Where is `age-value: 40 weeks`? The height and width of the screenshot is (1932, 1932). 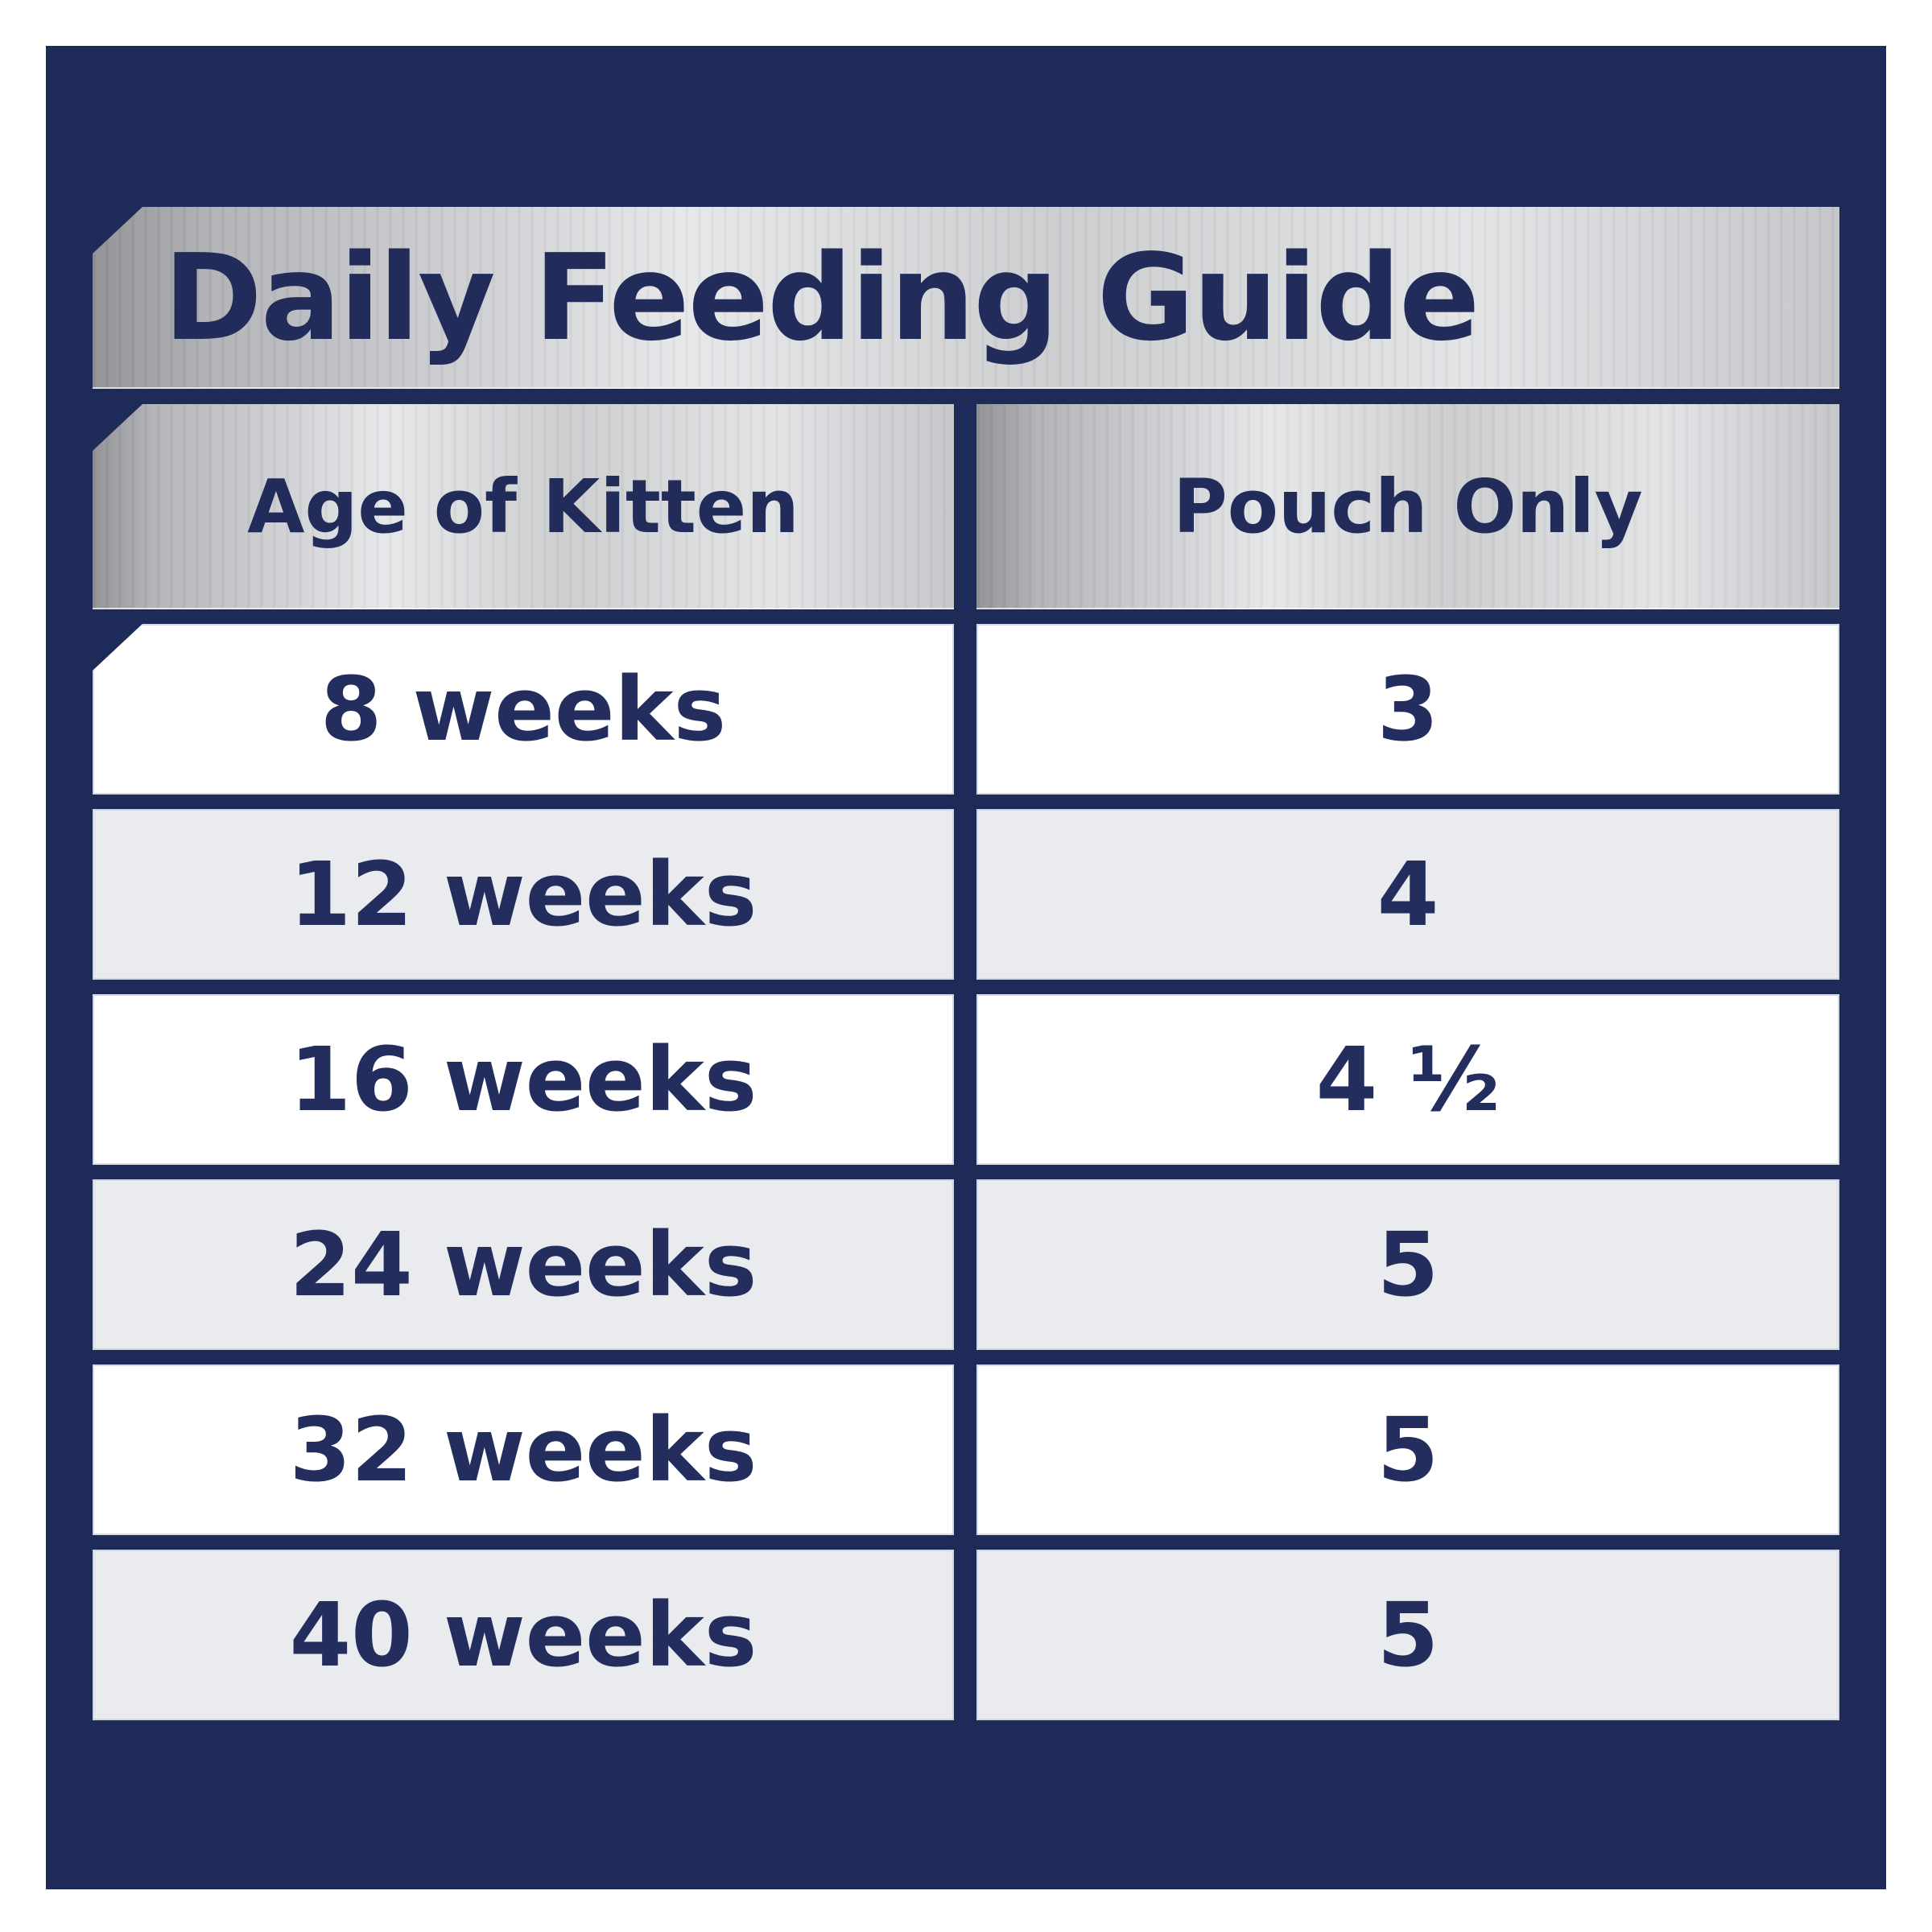
age-value: 40 weeks is located at coordinates (523, 1634).